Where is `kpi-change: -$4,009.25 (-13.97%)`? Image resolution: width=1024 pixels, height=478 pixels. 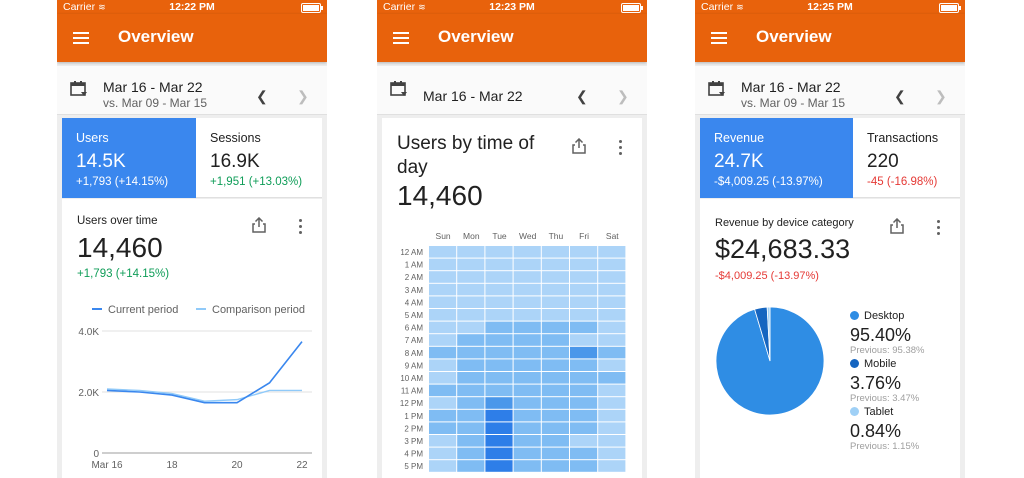 kpi-change: -$4,009.25 (-13.97%) is located at coordinates (768, 182).